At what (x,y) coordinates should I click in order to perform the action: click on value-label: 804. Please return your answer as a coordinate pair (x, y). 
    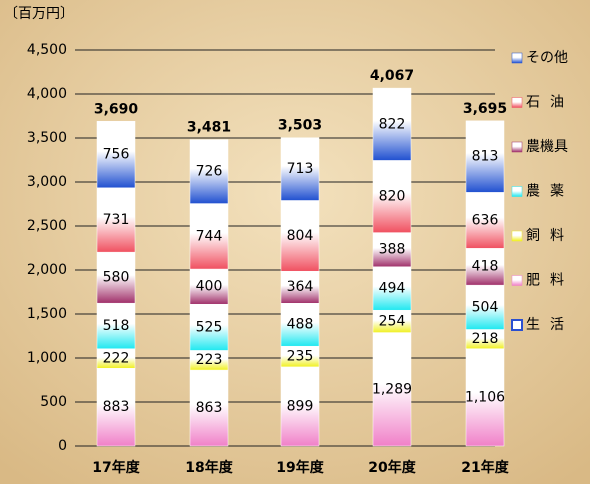
    Looking at the image, I should click on (300, 236).